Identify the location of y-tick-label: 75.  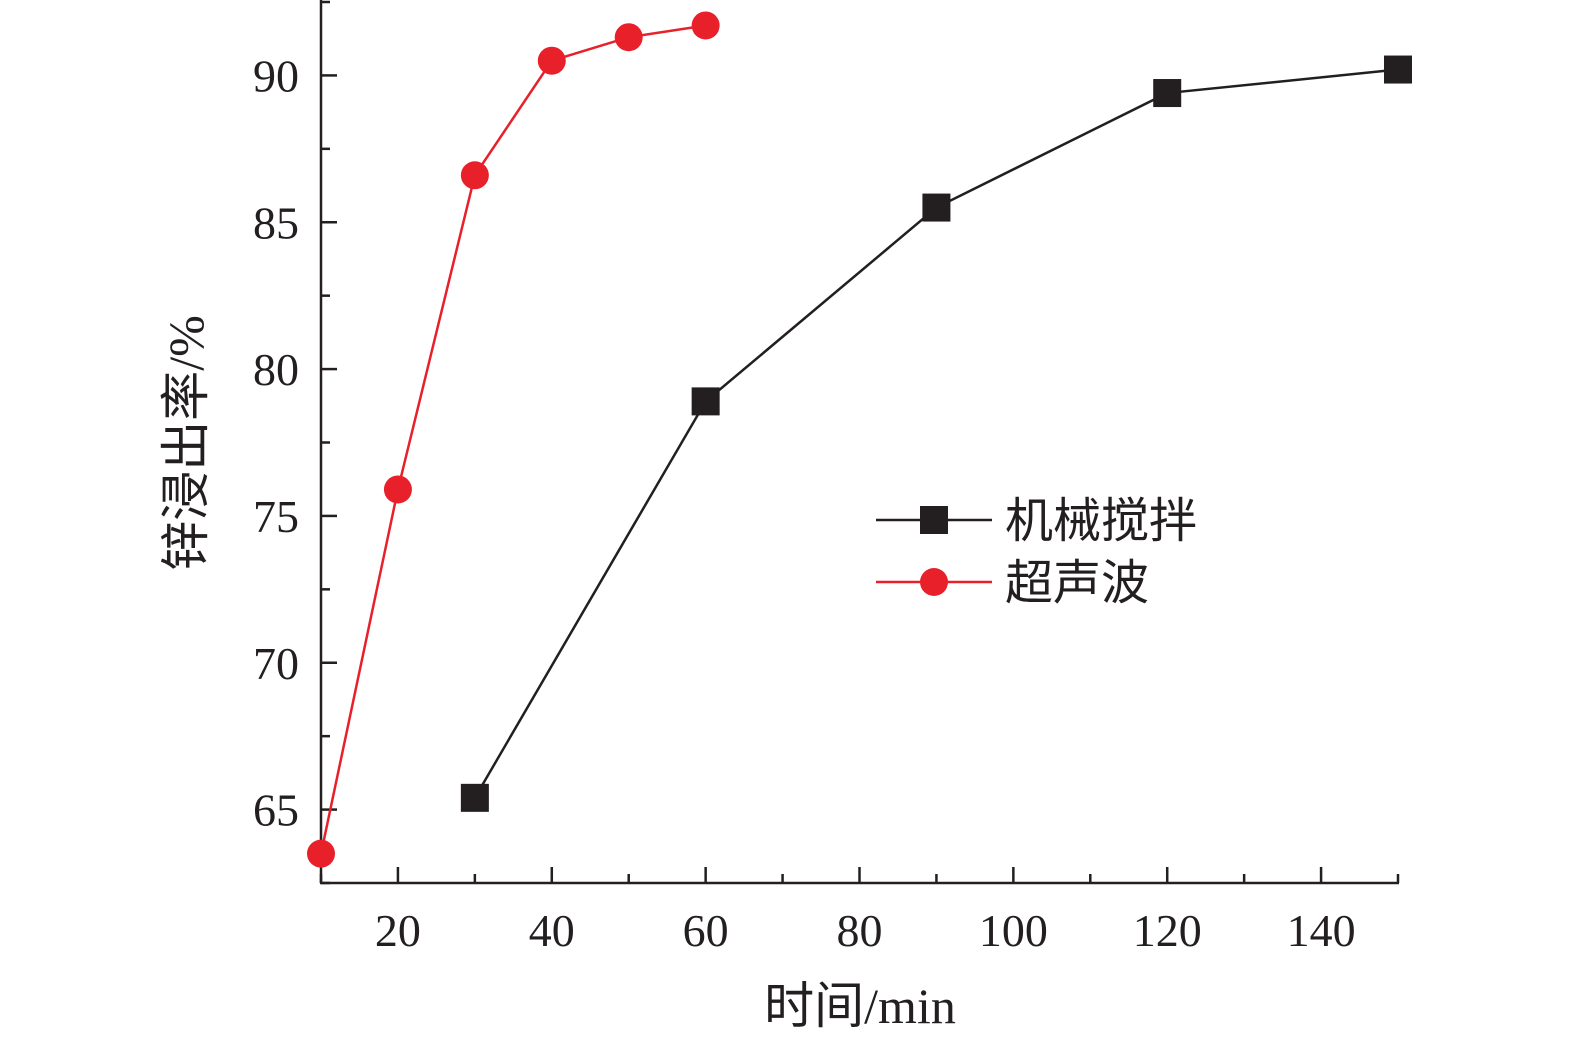
(276, 516).